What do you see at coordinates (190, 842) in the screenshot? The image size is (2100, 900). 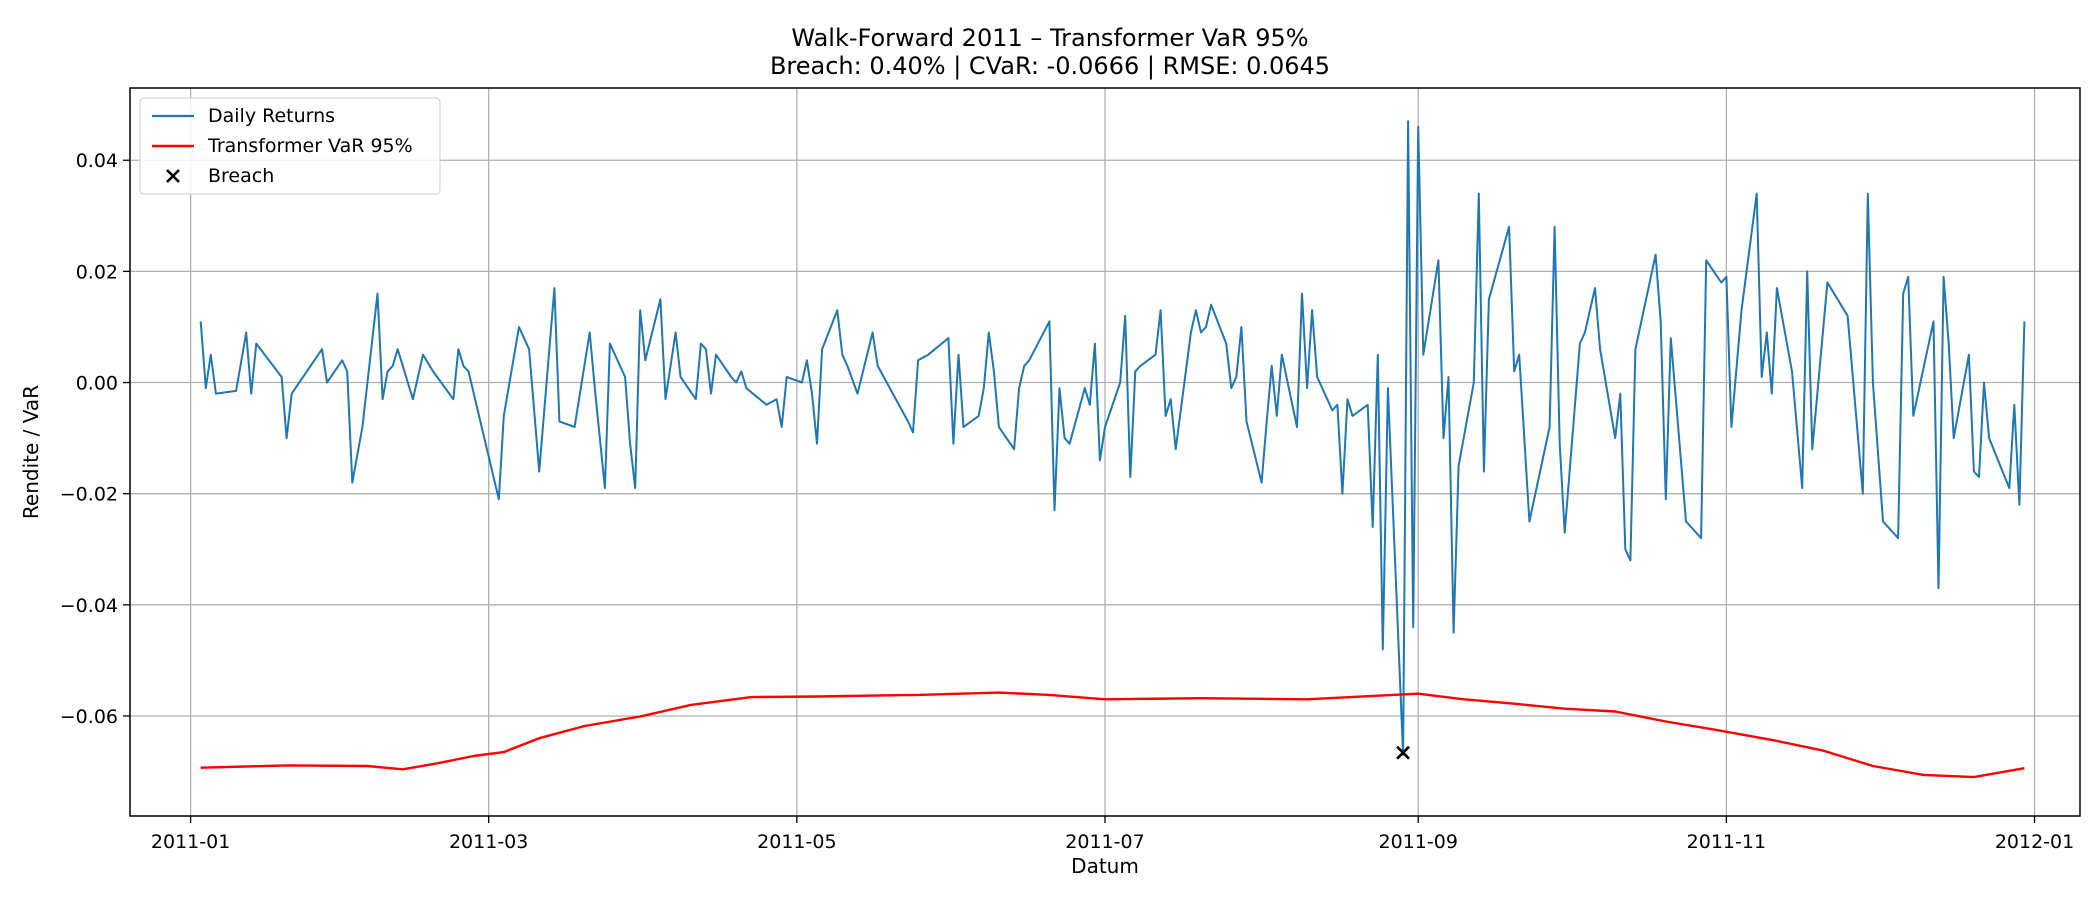 I see `x-tick-label: 2011-01` at bounding box center [190, 842].